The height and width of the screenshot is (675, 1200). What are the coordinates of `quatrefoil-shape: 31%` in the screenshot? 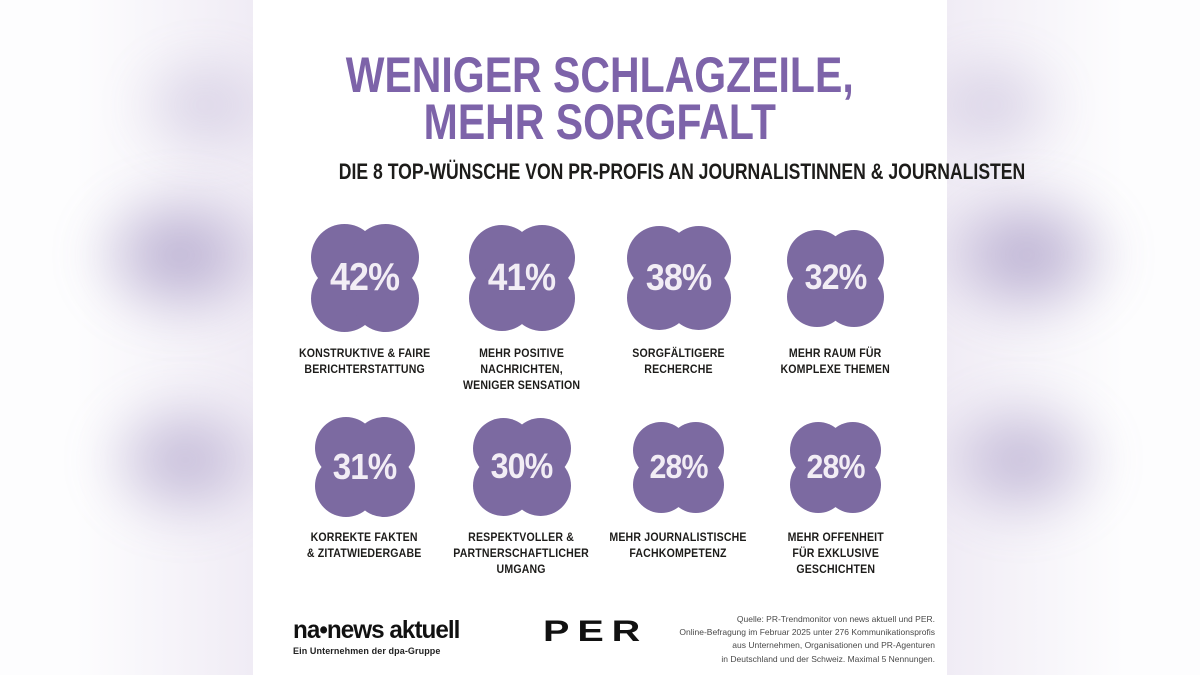 It's located at (364, 467).